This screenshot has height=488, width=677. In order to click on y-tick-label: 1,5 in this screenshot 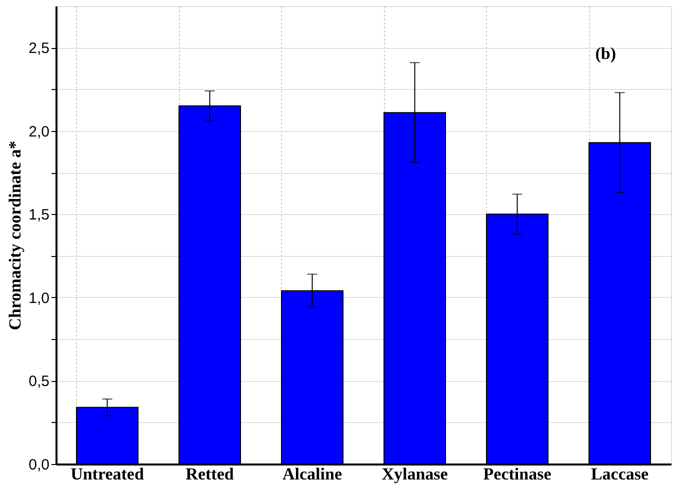, I will do `click(39, 215)`.